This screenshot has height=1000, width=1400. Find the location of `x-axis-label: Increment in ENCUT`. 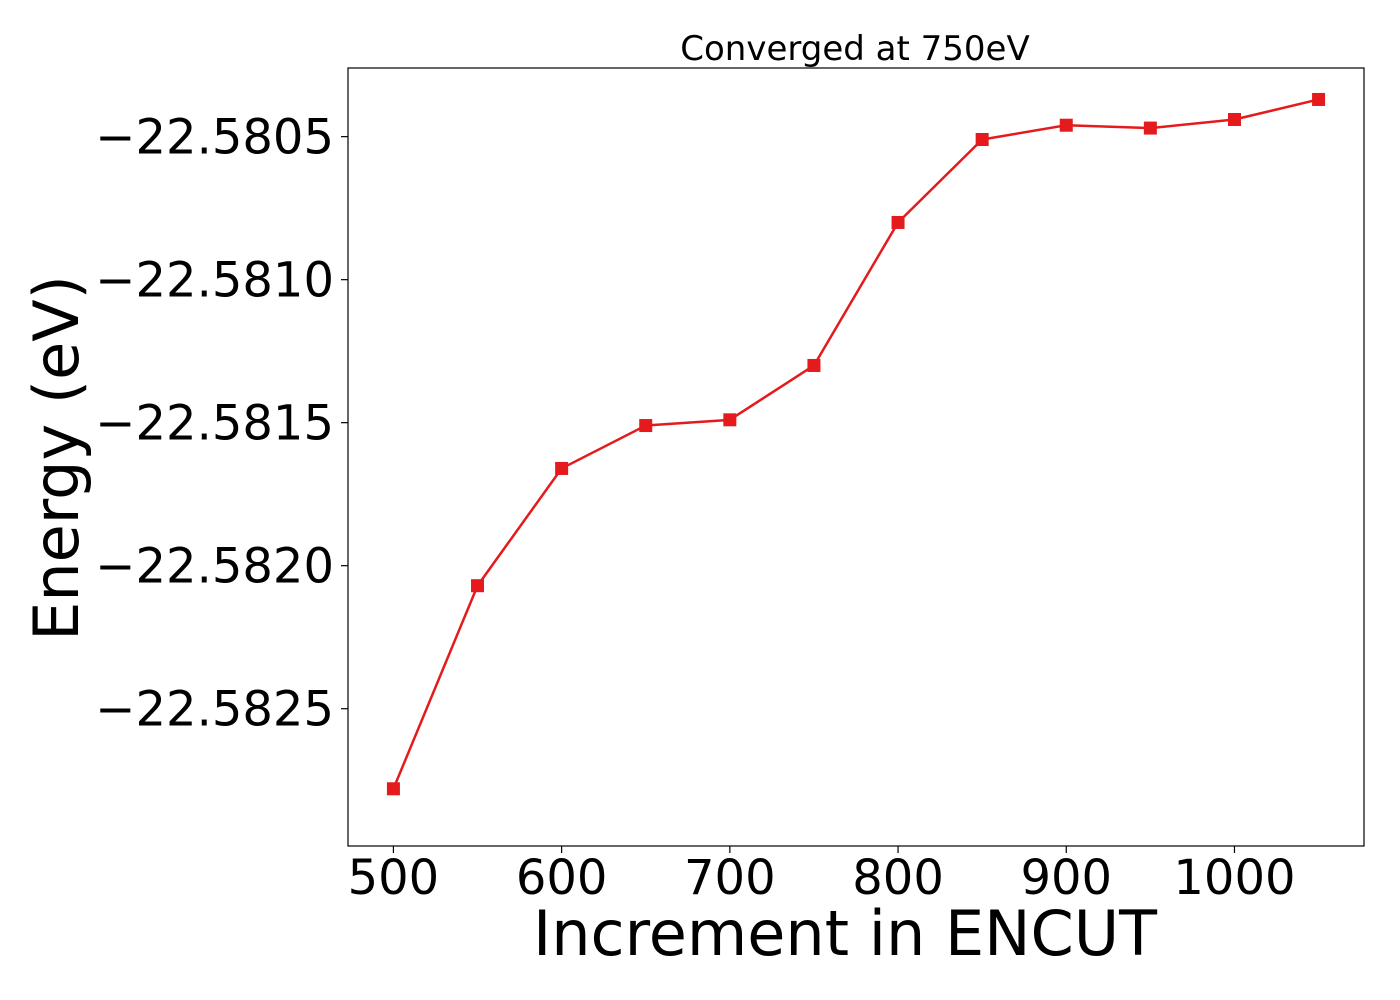

x-axis-label: Increment in ENCUT is located at coordinates (845, 933).